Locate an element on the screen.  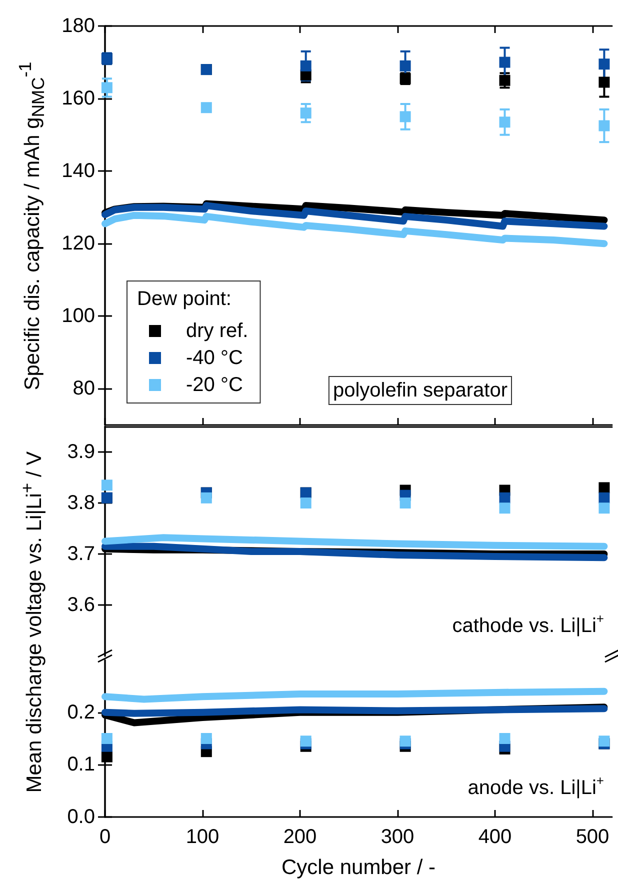
y-tick-label: 0.2 is located at coordinates (81, 712).